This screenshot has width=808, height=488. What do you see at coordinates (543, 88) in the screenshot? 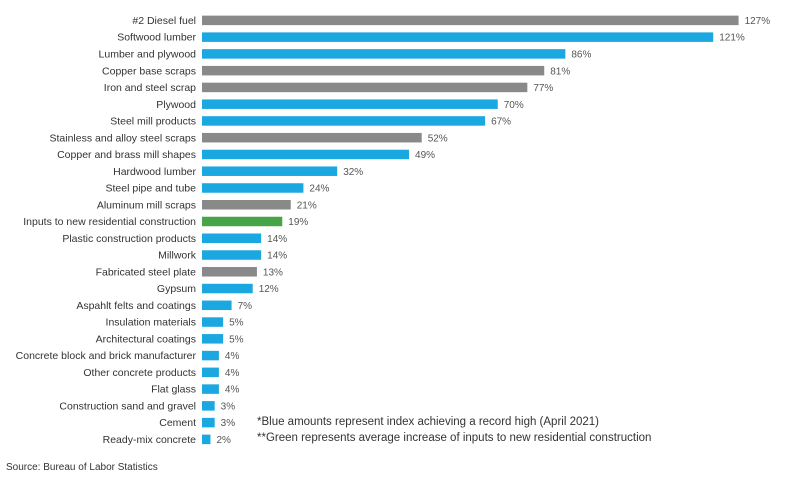
I see `value-label: 77%` at bounding box center [543, 88].